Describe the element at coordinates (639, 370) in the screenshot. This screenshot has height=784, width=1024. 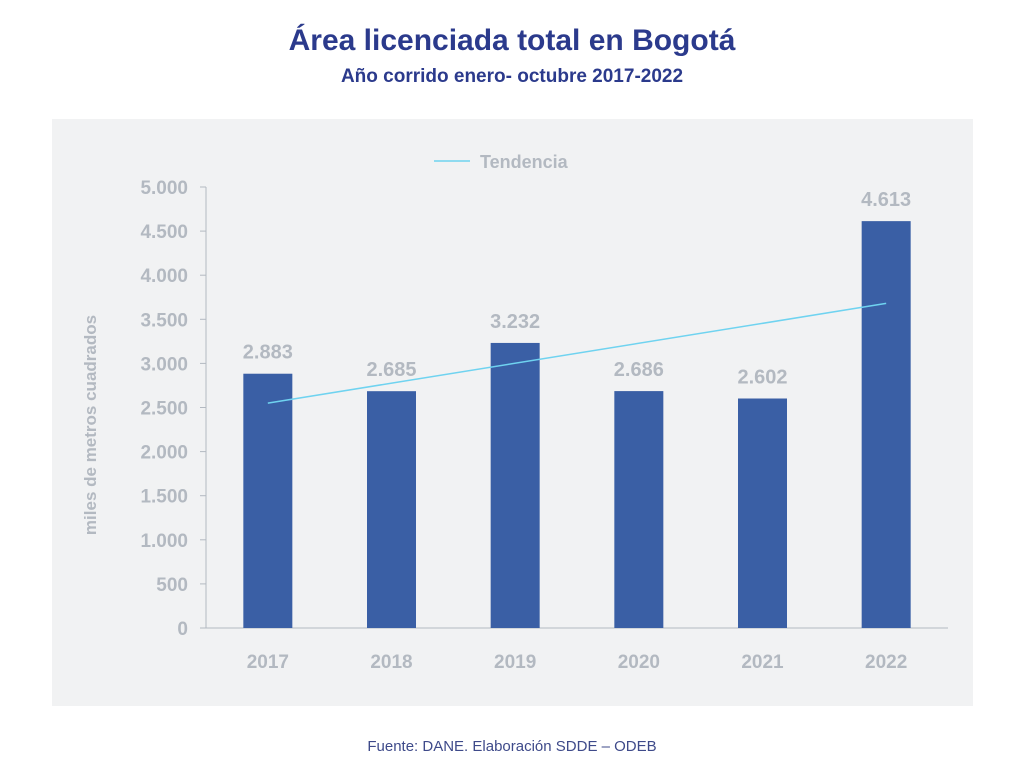
I see `data-label-2020: 2.686` at that location.